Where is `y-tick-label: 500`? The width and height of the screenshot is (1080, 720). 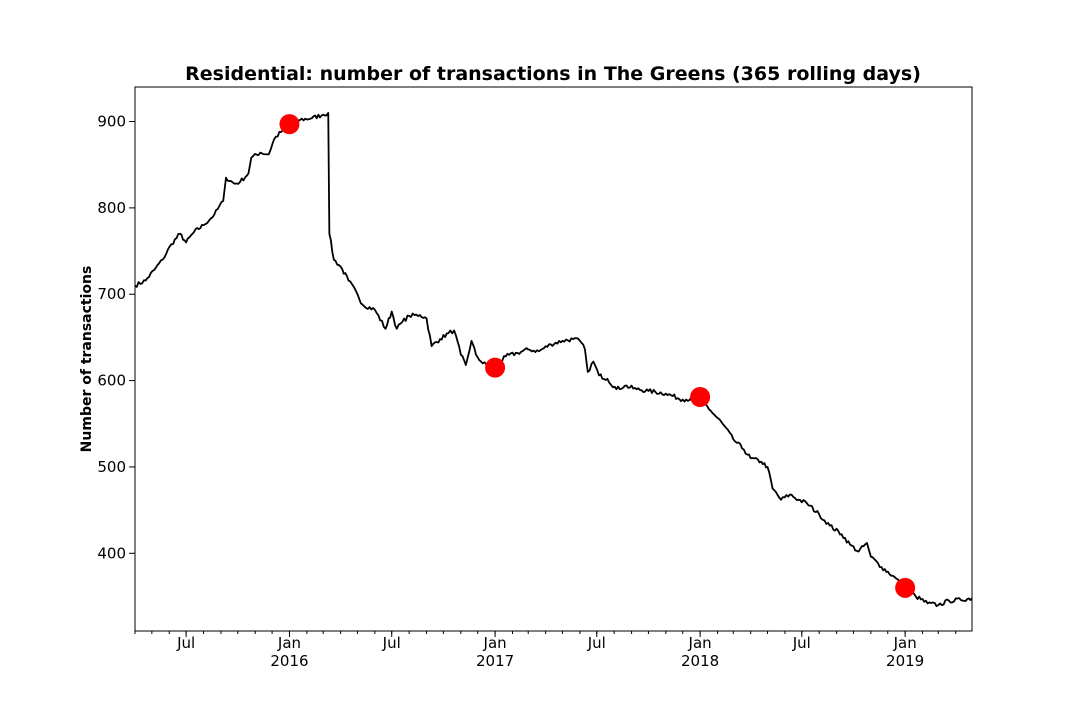 y-tick-label: 500 is located at coordinates (111, 467).